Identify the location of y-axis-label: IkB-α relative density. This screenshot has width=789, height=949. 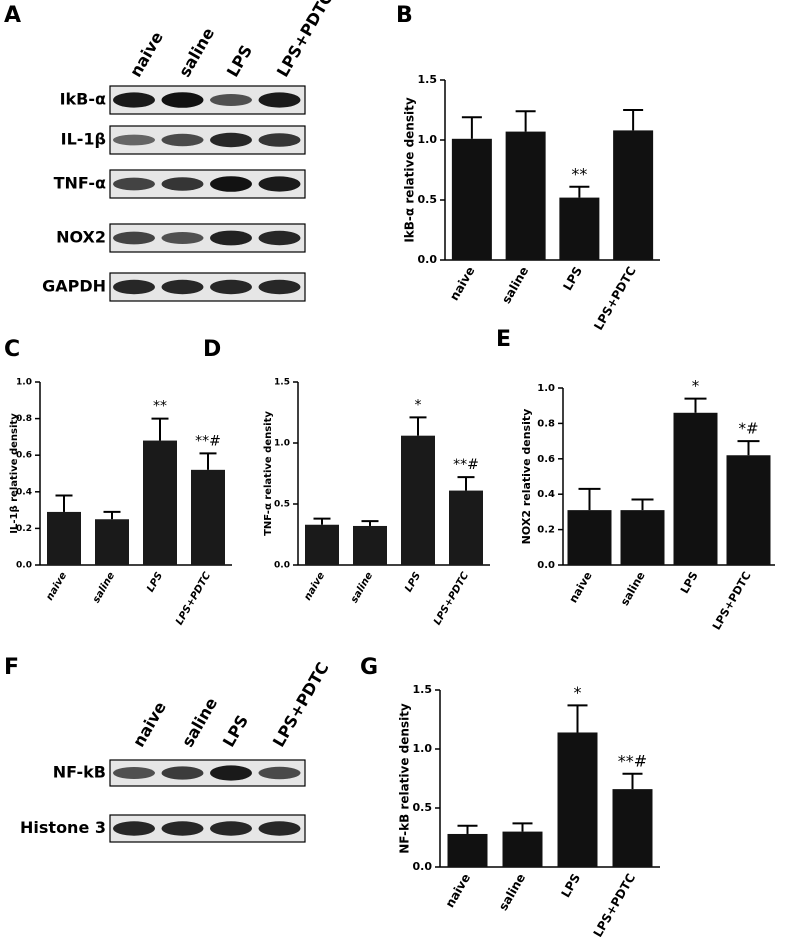
(410, 170).